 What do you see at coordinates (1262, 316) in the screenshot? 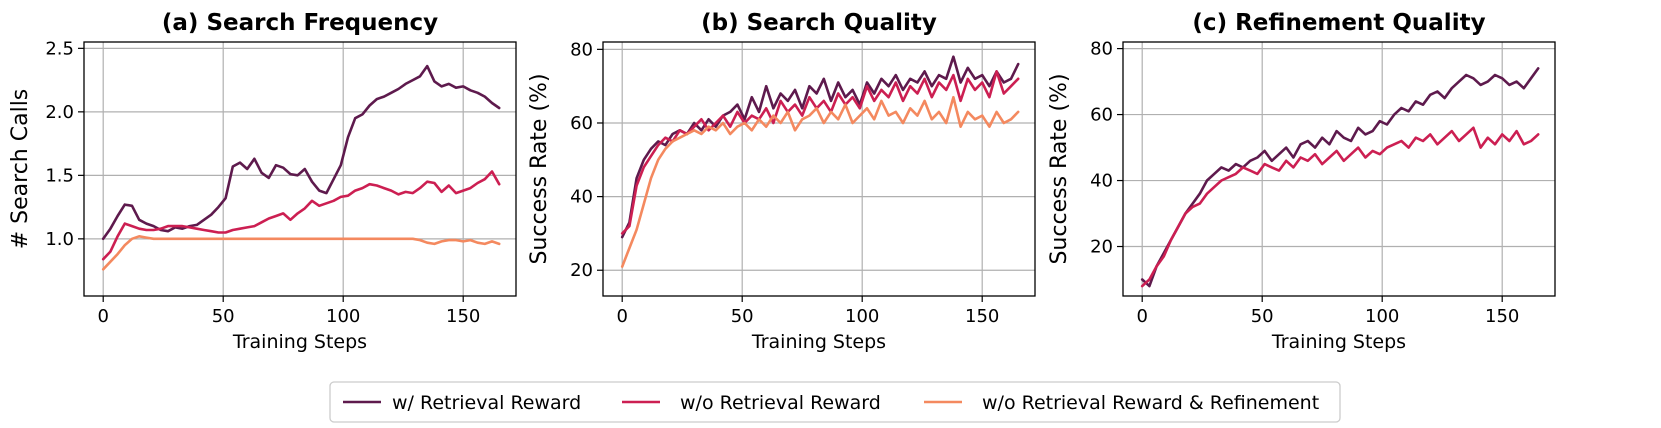
I see `refinement-quality-xtick-label-1: 50` at bounding box center [1262, 316].